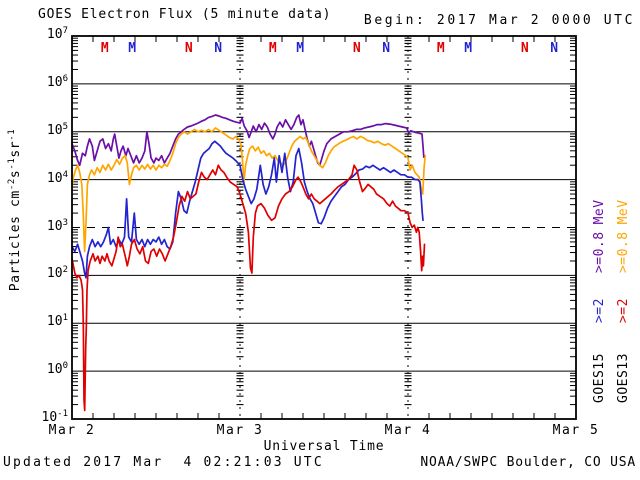 Image resolution: width=640 pixels, height=480 pixels. Describe the element at coordinates (163, 462) in the screenshot. I see `updated-timestamp: Updated 2017 Mar 4 02:21:03 UTC` at that location.